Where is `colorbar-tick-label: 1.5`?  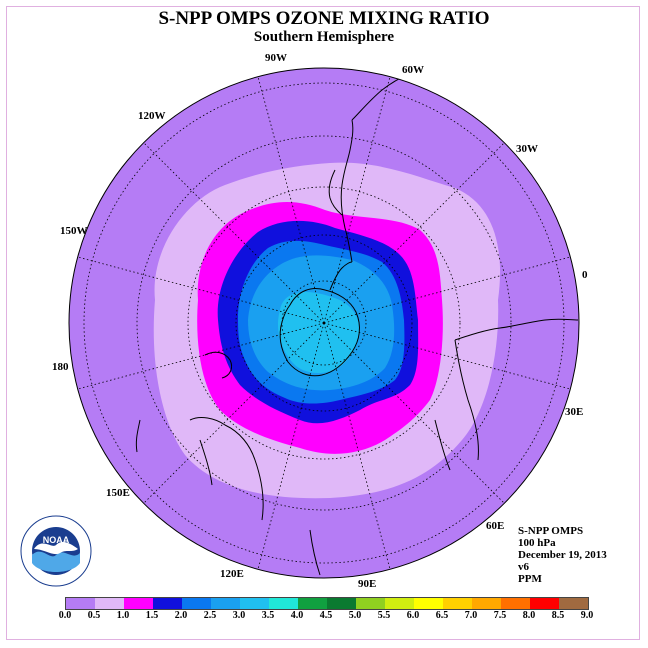 colorbar-tick-label: 1.5 is located at coordinates (152, 615).